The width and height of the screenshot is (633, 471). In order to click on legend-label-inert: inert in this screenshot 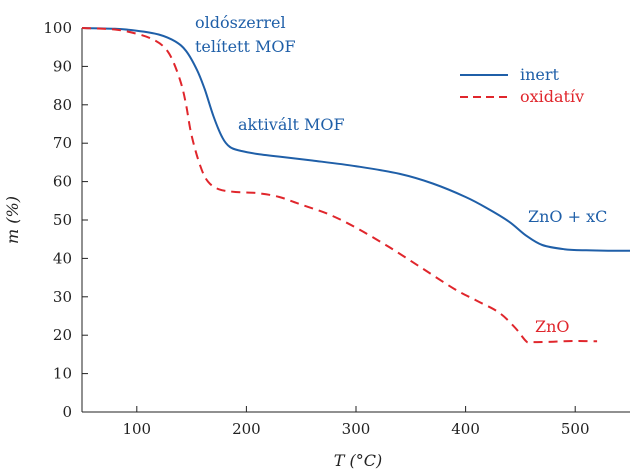, I will do `click(540, 74)`.